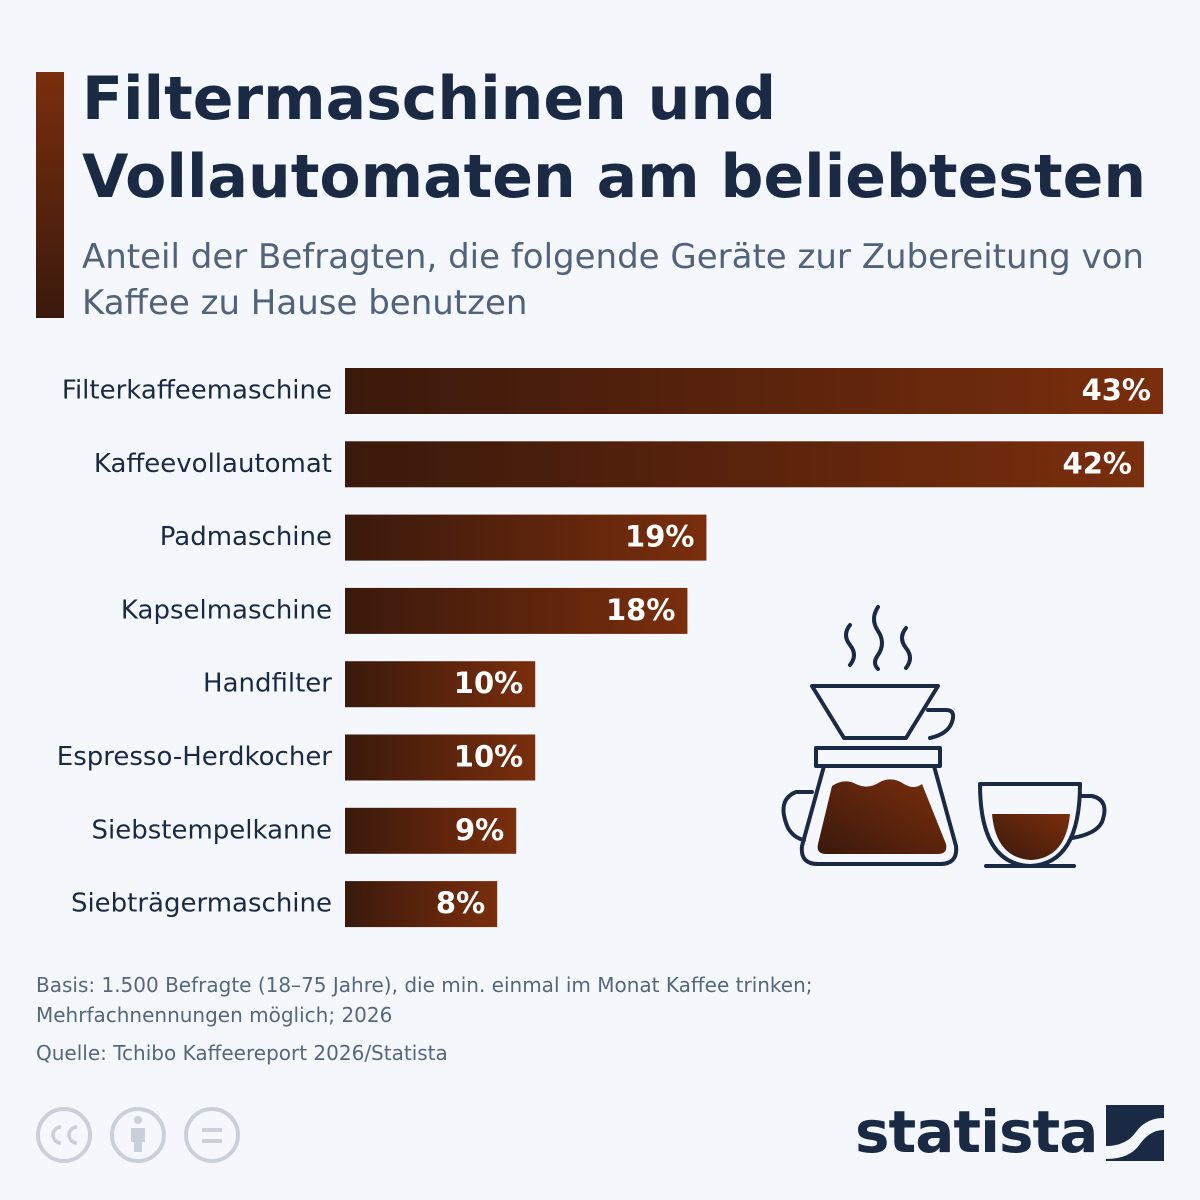  I want to click on category-label: Kaffeevollautomat, so click(213, 464).